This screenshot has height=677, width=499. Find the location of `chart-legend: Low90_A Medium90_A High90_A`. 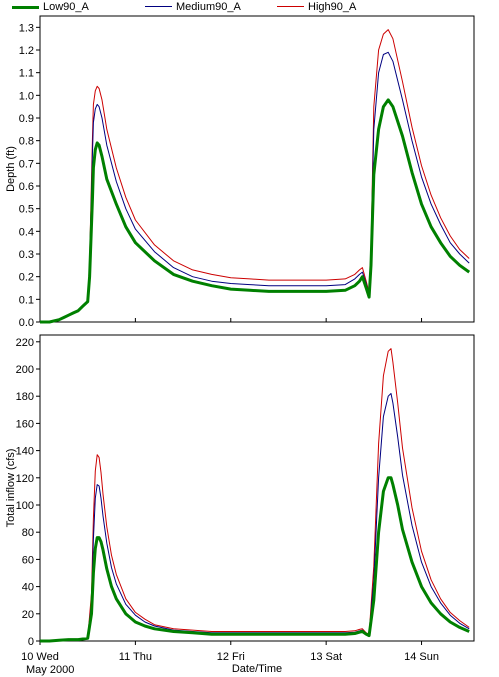

chart-legend: Low90_A Medium90_A High90_A is located at coordinates (249, 8).